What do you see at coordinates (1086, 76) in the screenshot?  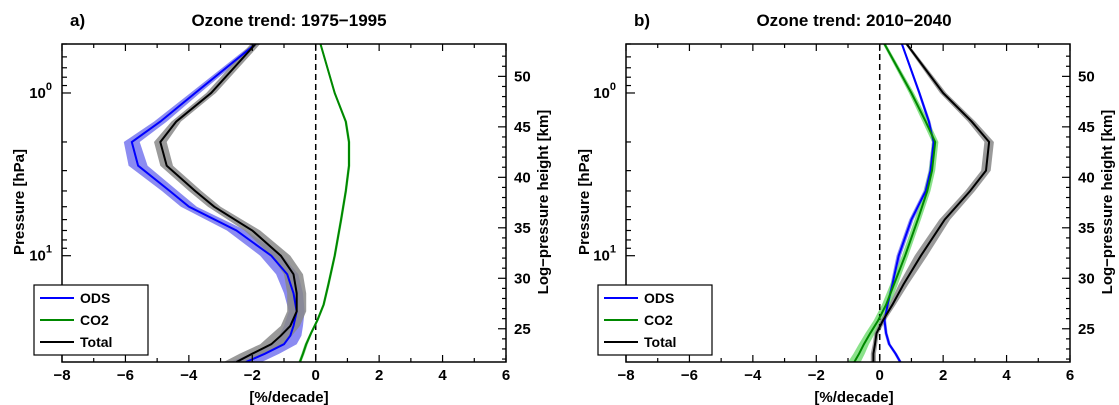 I see `panel-b-ytick2-label: 50` at bounding box center [1086, 76].